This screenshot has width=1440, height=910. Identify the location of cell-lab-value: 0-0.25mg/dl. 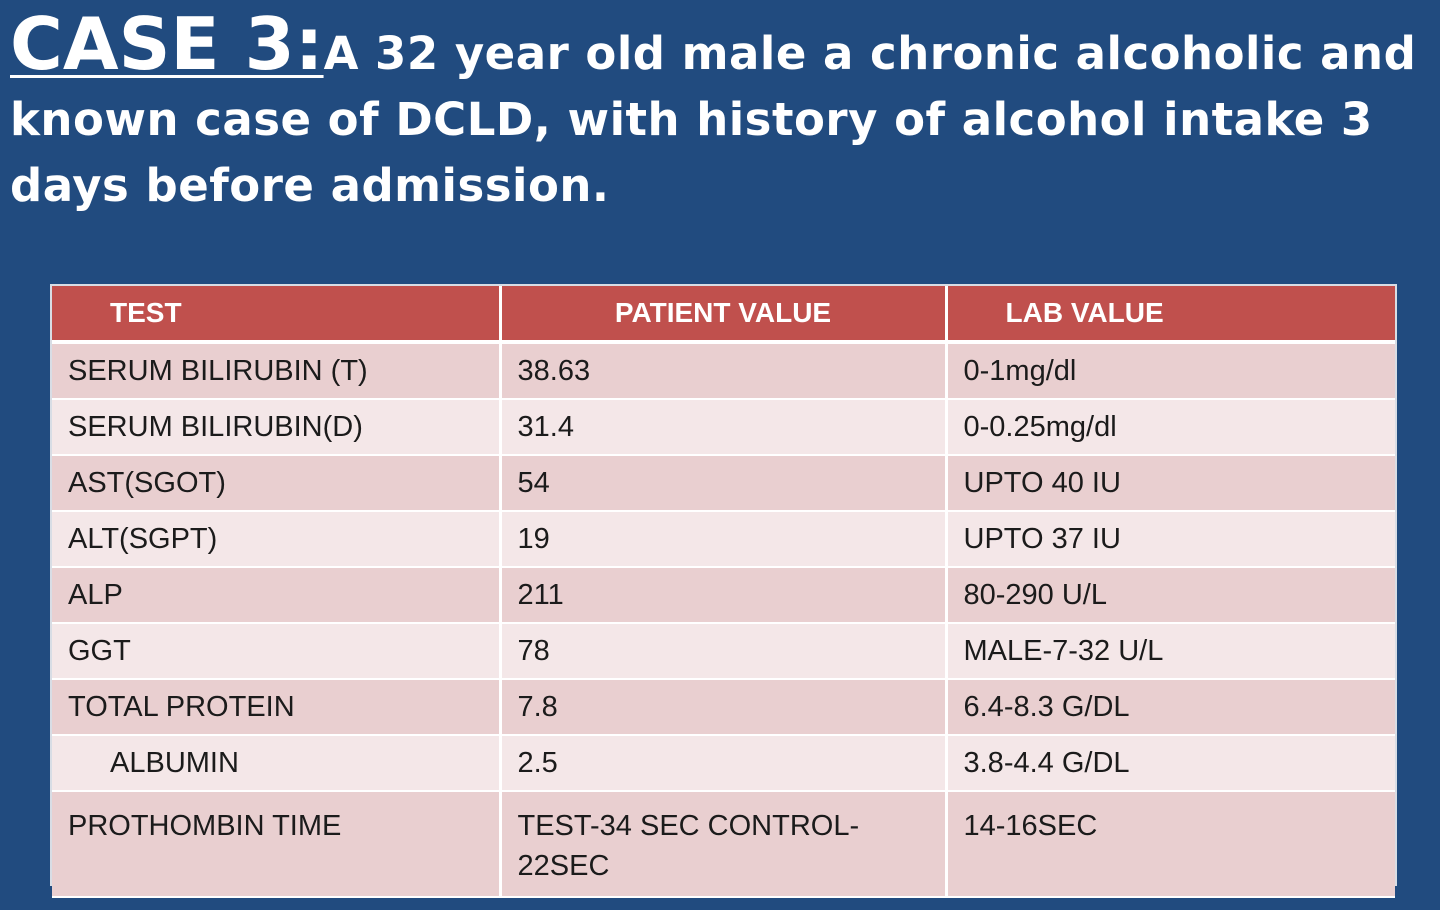
(1170, 427).